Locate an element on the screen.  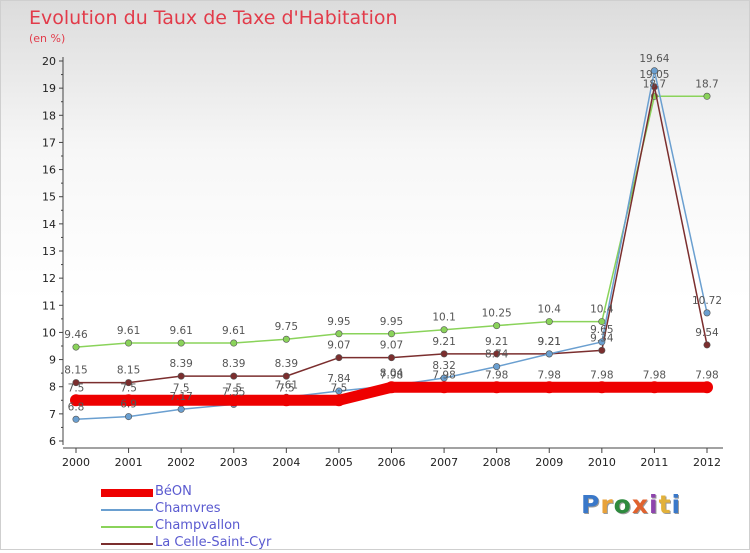
x-tick-label: 2004 is located at coordinates (286, 462).